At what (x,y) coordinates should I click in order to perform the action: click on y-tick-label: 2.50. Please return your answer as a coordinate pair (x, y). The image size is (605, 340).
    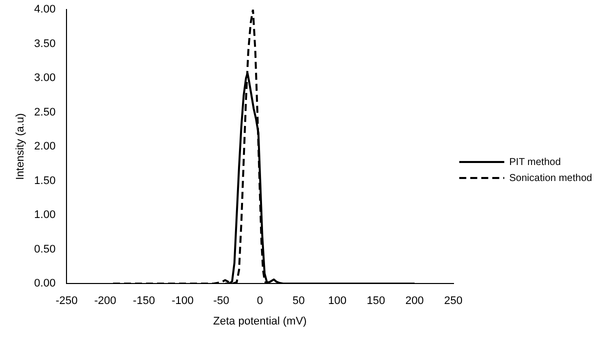
    Looking at the image, I should click on (45, 112).